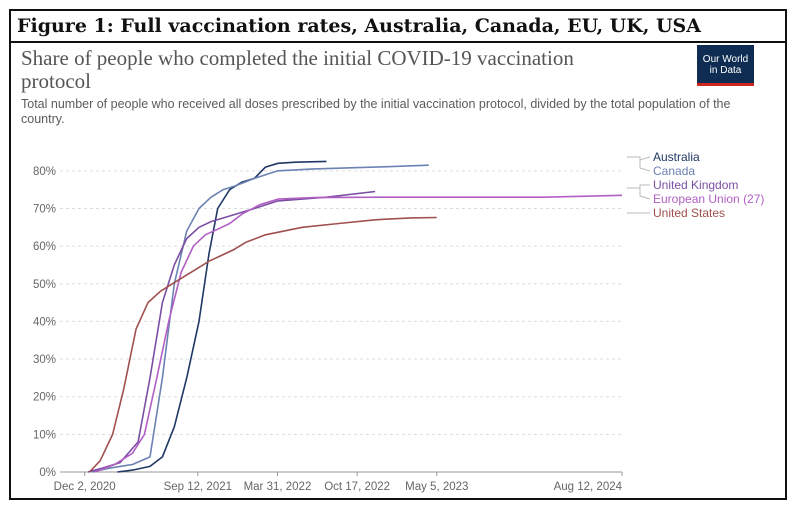  What do you see at coordinates (44, 360) in the screenshot?
I see `y-tick-label: 30%` at bounding box center [44, 360].